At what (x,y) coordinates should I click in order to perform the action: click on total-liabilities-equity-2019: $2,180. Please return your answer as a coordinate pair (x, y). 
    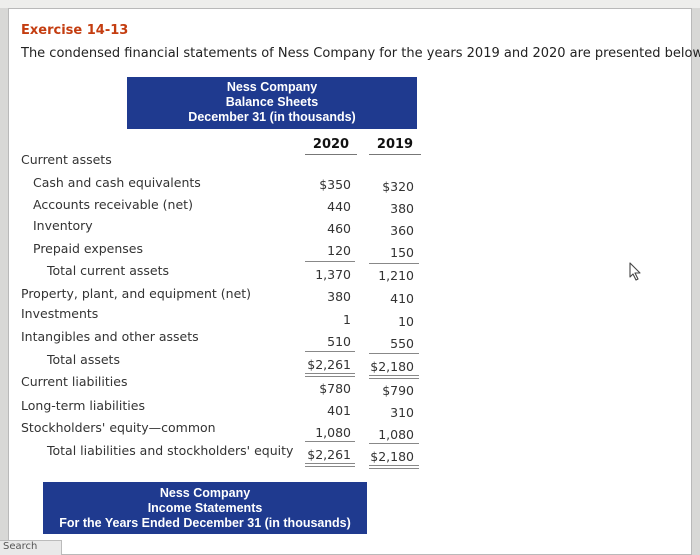
    Looking at the image, I should click on (392, 456).